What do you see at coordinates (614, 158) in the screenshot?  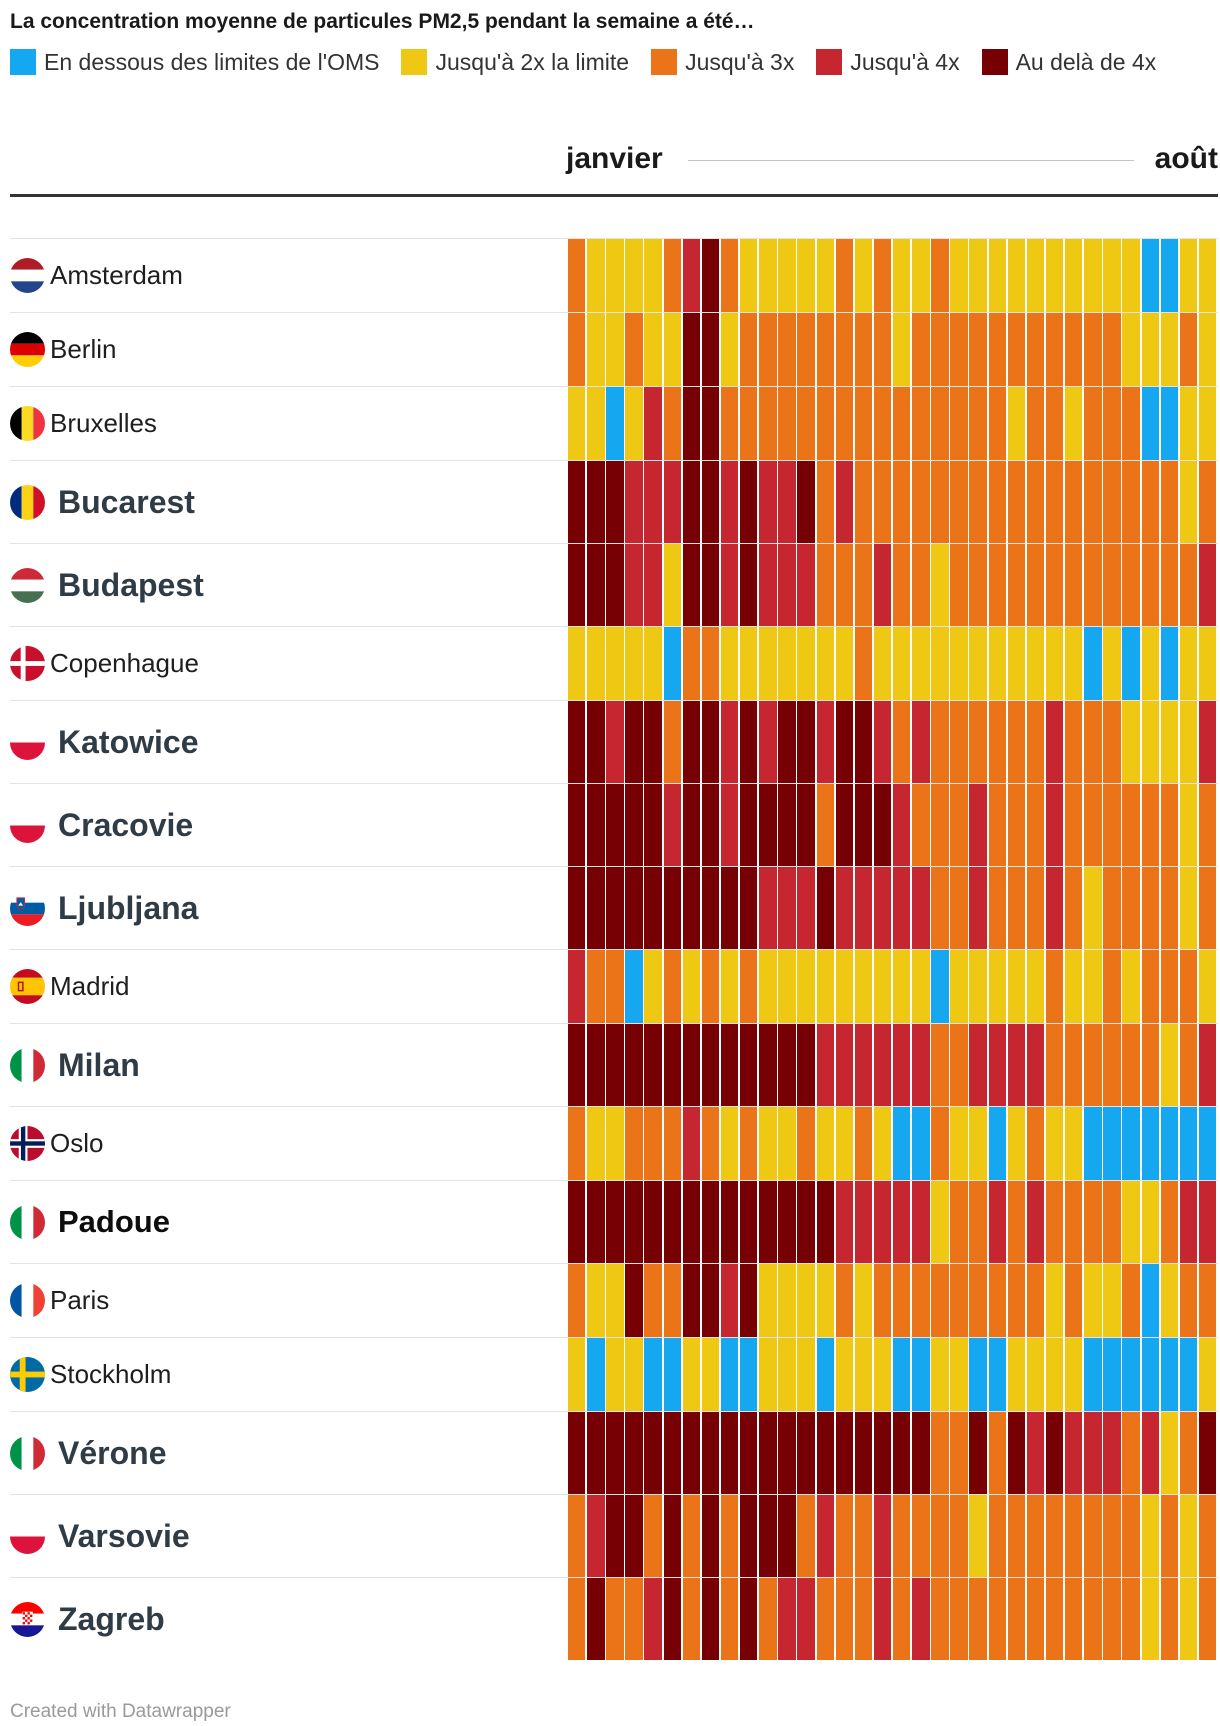 I see `x-axis-start-label: janvier` at bounding box center [614, 158].